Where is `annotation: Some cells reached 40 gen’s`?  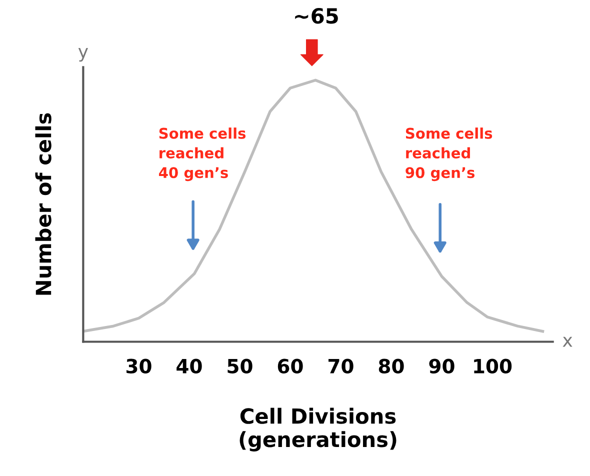 annotation: Some cells reached 40 gen’s is located at coordinates (202, 155).